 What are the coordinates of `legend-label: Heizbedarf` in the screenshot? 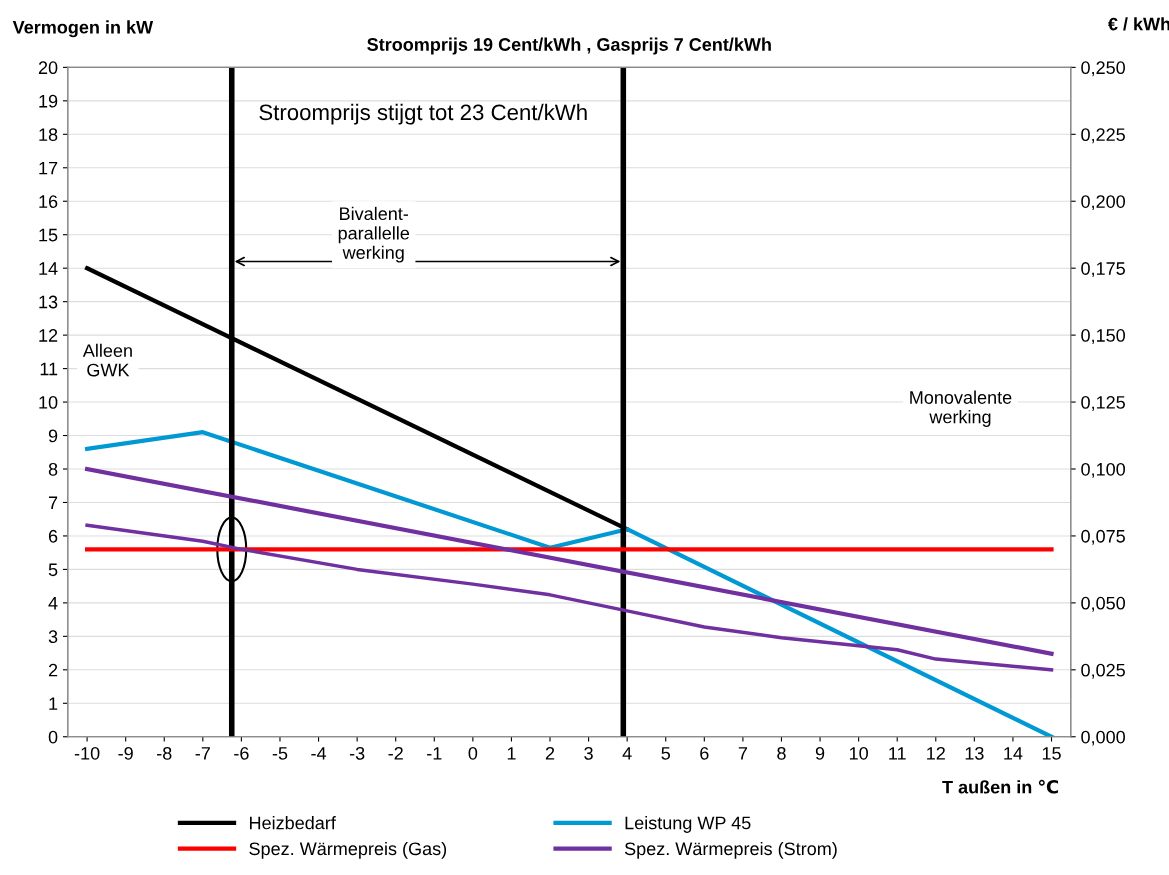 It's located at (293, 823).